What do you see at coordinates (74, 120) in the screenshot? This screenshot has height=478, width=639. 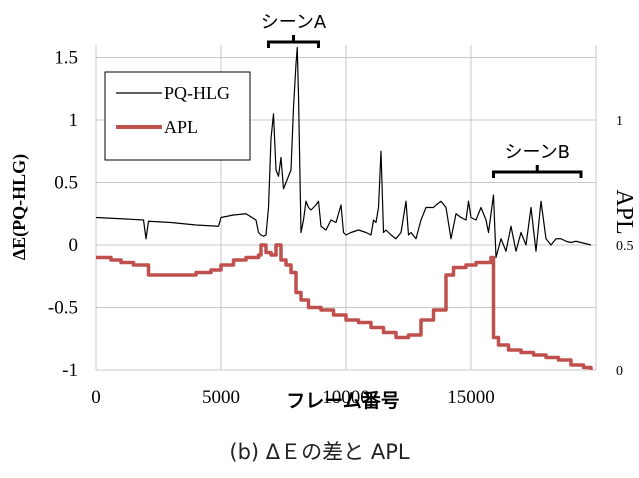 I see `y-tick-left-1: 1` at bounding box center [74, 120].